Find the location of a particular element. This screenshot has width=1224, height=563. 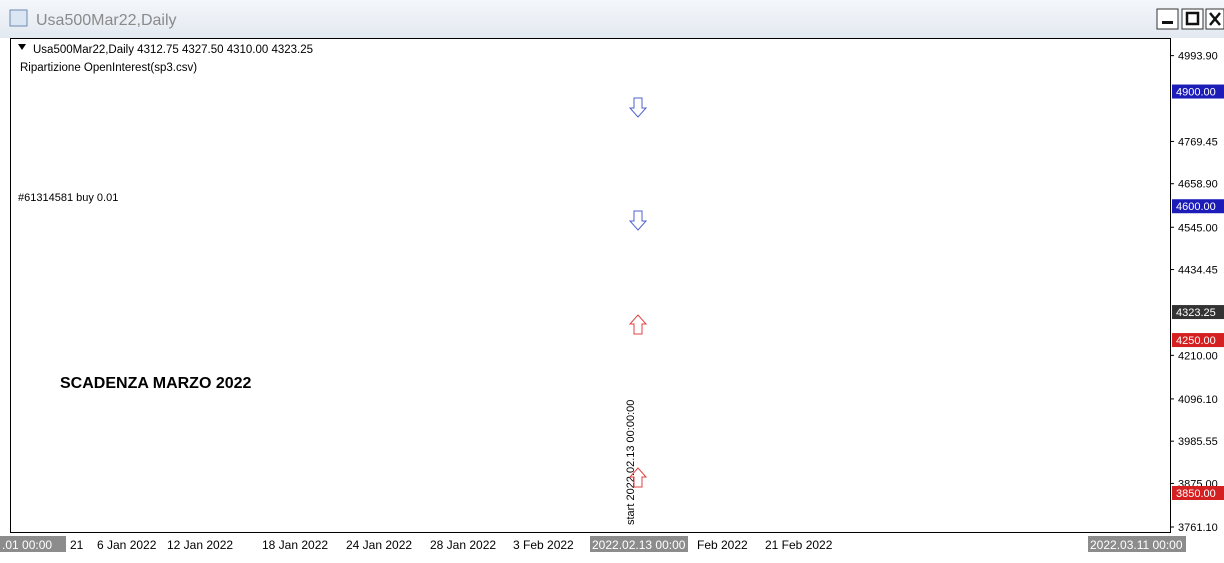

price-tick-label: 4993.90 is located at coordinates (1198, 57).